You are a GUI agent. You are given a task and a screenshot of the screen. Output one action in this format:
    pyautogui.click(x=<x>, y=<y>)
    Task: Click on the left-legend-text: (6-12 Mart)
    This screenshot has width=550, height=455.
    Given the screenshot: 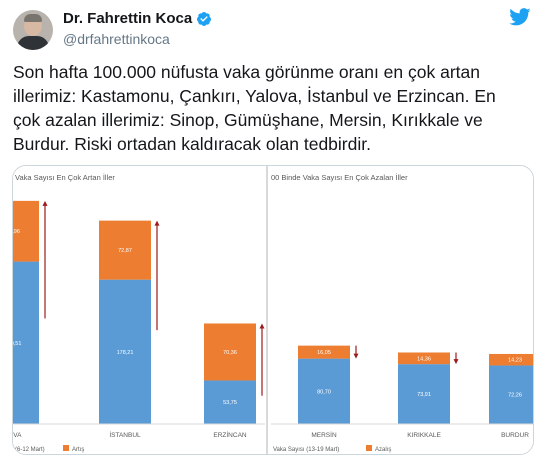 What is the action you would take?
    pyautogui.click(x=30, y=450)
    